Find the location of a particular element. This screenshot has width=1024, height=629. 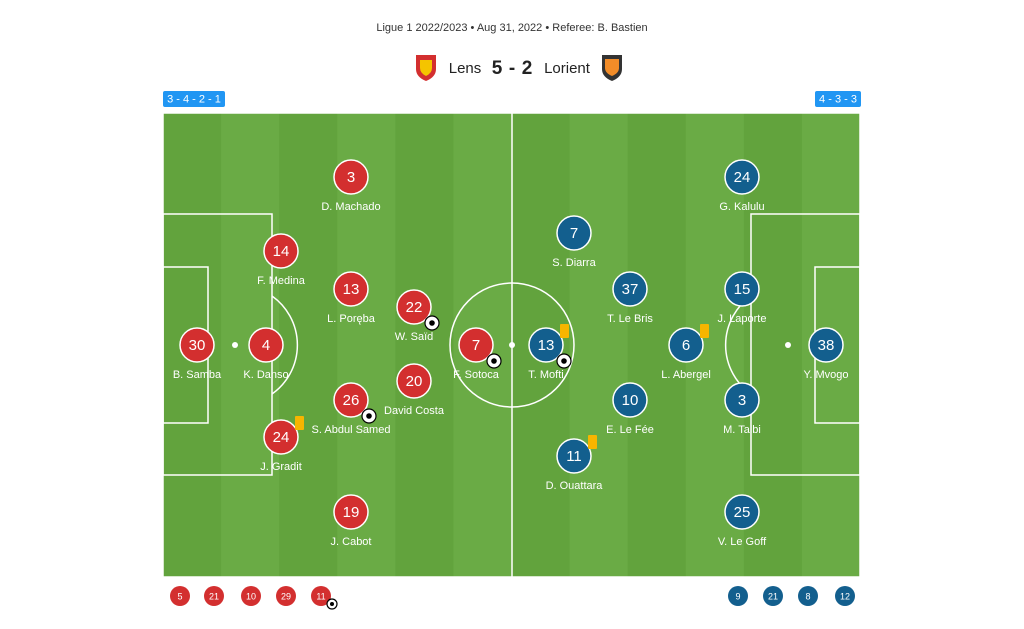

player-name: W. Saïd is located at coordinates (414, 337).